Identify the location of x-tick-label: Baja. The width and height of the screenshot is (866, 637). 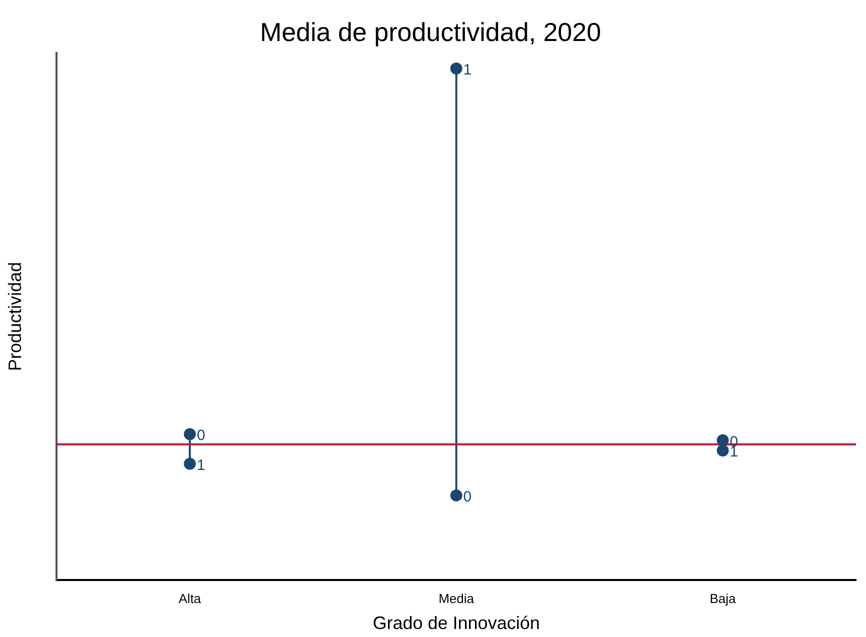
(723, 598).